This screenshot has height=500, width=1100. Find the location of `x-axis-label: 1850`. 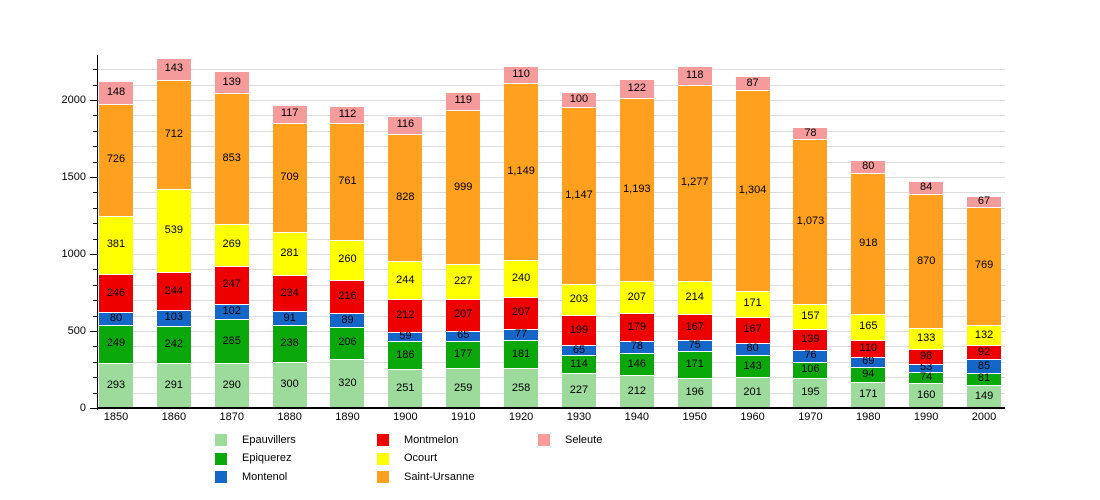

x-axis-label: 1850 is located at coordinates (116, 417).